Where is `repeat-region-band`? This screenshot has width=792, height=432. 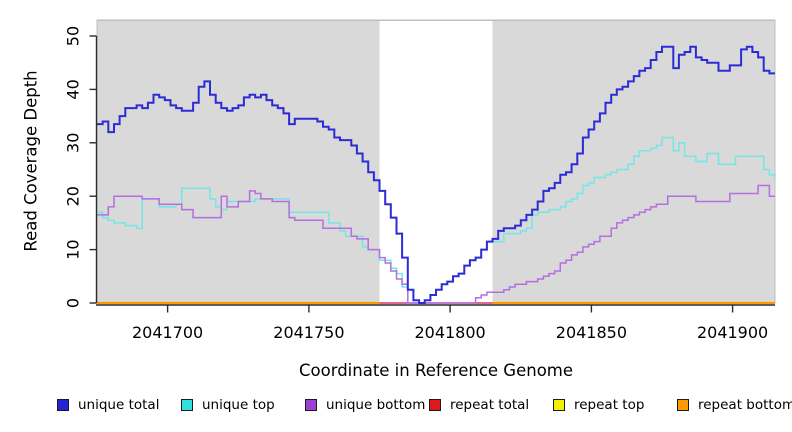
repeat-region-band is located at coordinates (436, 161).